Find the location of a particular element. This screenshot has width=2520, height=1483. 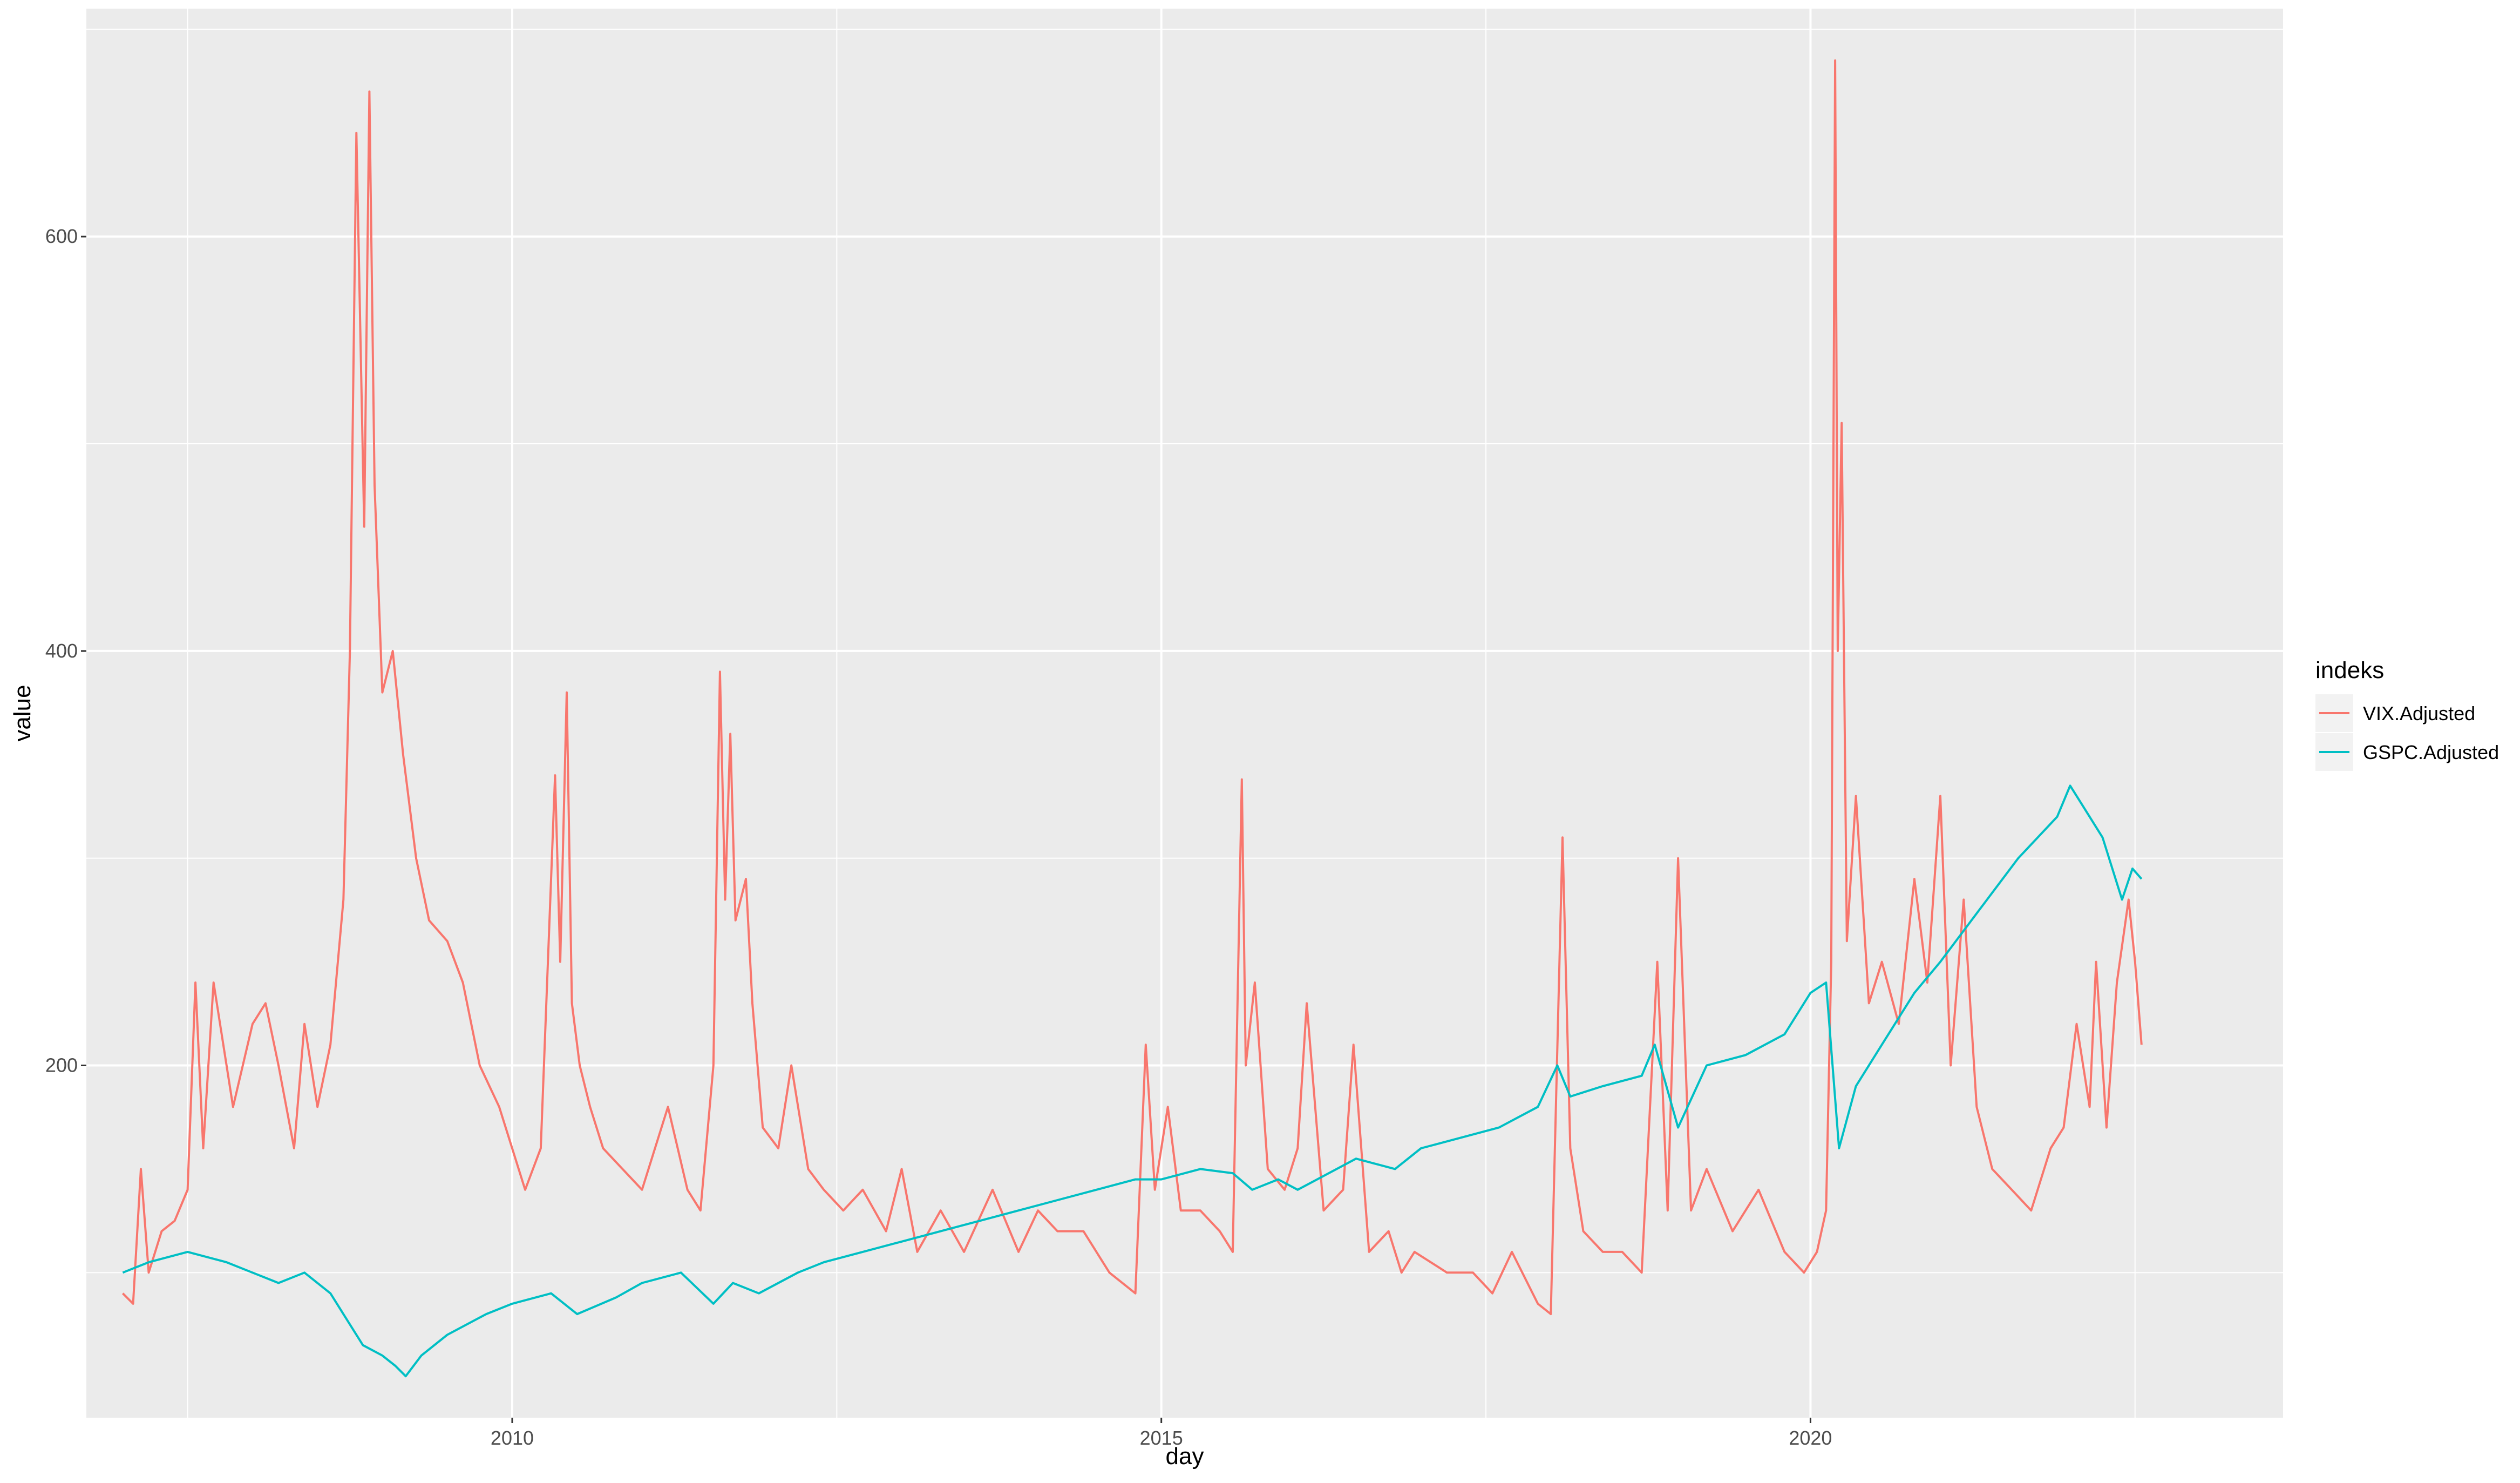

x-axis: 2010 2015 2020 is located at coordinates (1161, 1433).